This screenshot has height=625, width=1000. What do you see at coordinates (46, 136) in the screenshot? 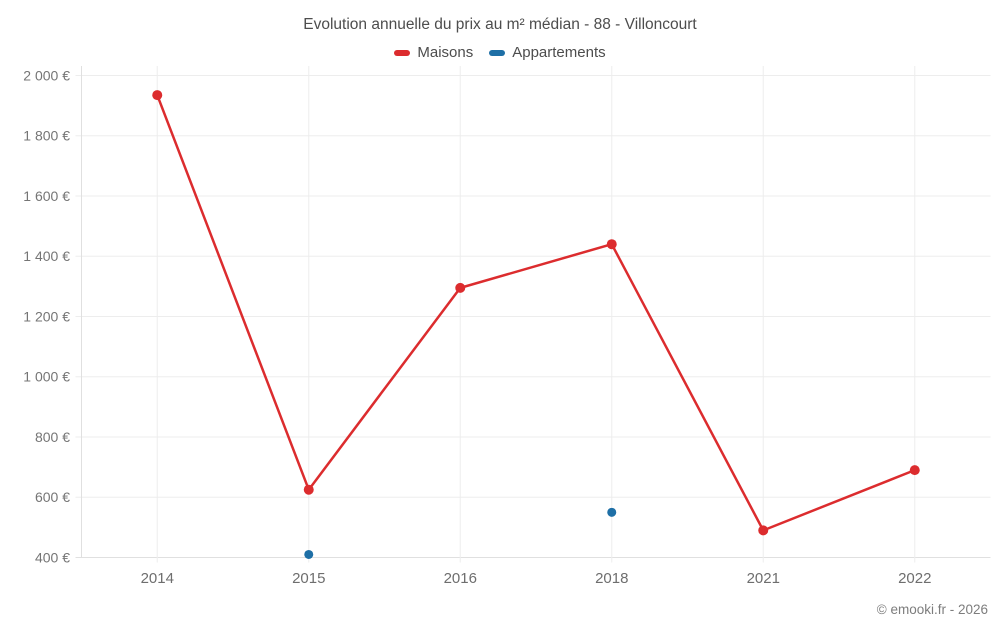
I see `y-tick-label-1800: 1 800 €` at bounding box center [46, 136].